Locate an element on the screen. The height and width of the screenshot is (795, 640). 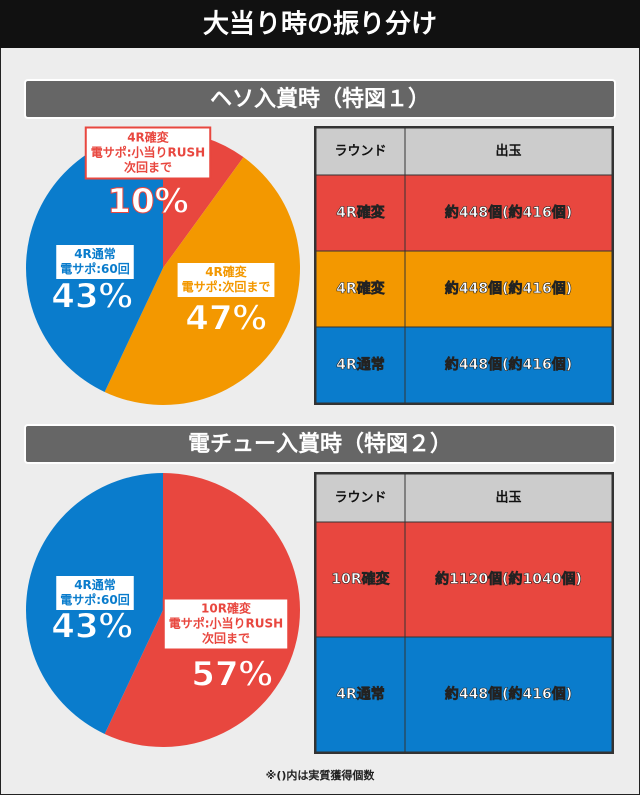
section-title: ヘソ入賞時（特図１） is located at coordinates (320, 99).